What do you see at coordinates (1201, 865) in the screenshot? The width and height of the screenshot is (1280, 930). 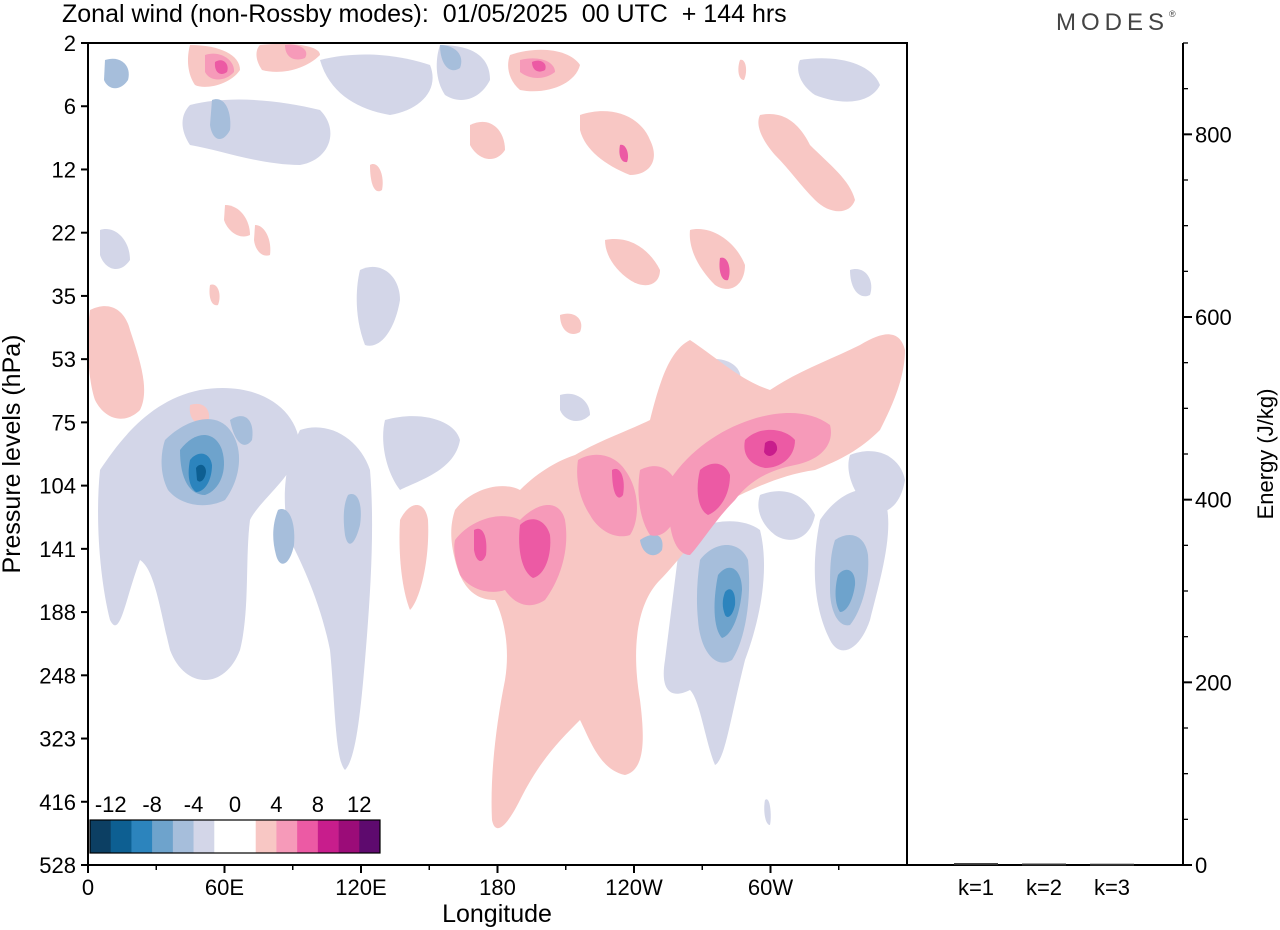 I see `energy-tick-label: 0` at bounding box center [1201, 865].